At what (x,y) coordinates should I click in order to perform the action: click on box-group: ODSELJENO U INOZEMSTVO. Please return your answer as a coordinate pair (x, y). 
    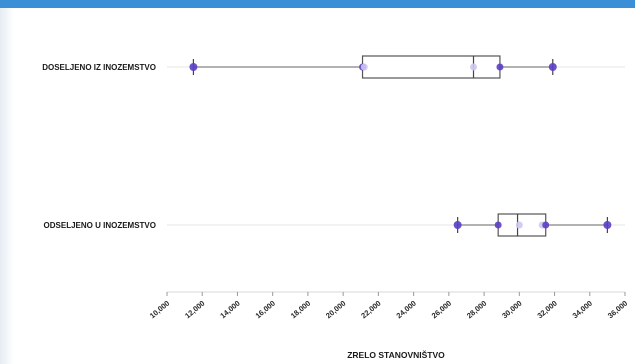
    Looking at the image, I should click on (328, 225).